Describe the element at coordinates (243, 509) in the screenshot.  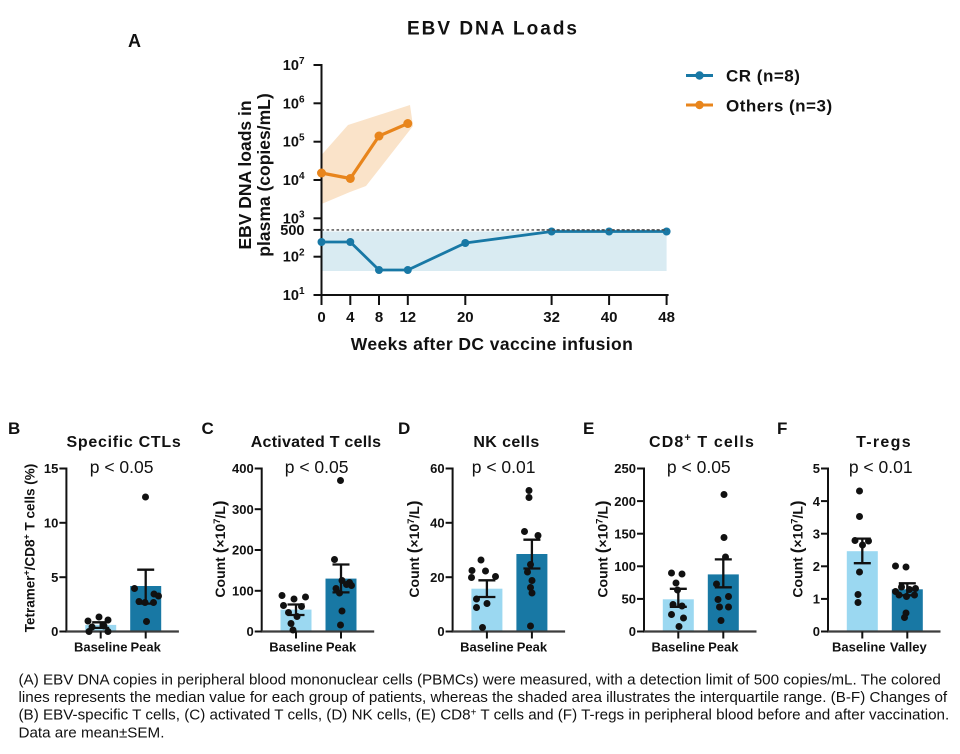
I see `svg-text: 300` at that location.